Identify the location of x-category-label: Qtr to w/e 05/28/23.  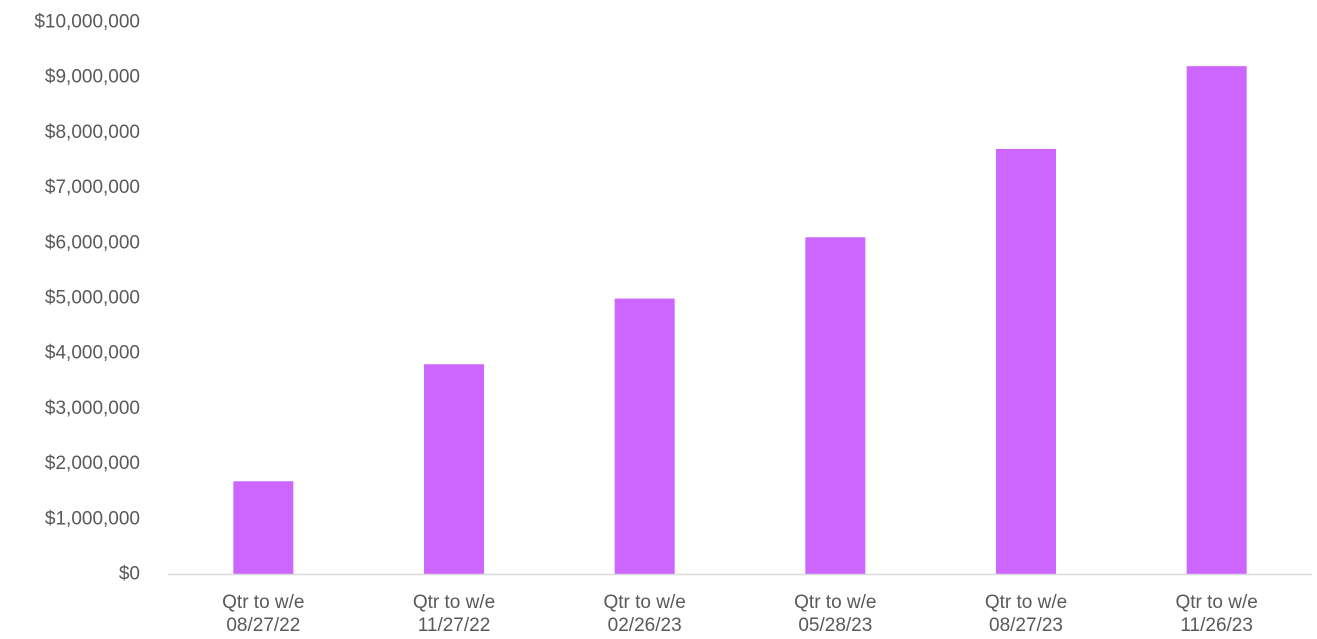
(835, 614).